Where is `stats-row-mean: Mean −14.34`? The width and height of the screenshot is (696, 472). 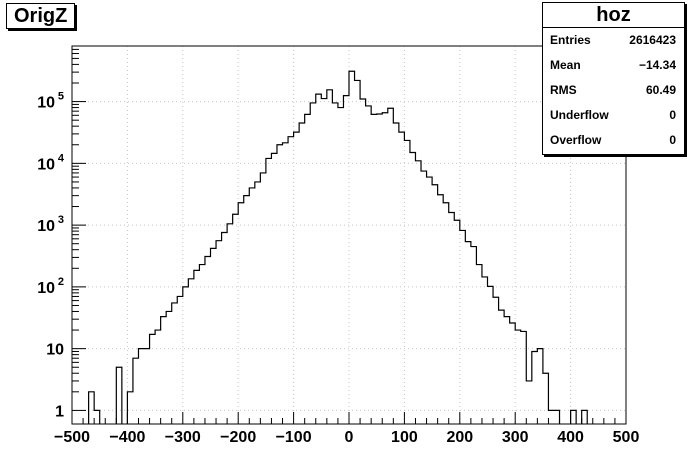
stats-row-mean: Mean −14.34 is located at coordinates (613, 65).